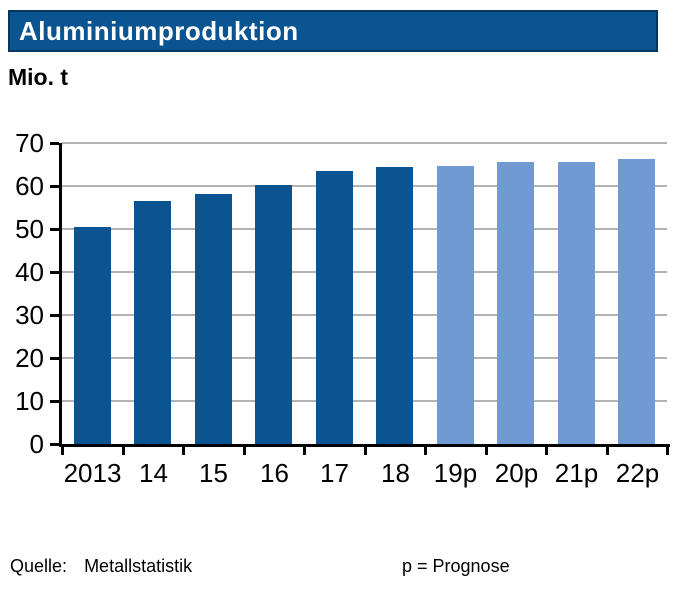 The width and height of the screenshot is (684, 589). What do you see at coordinates (455, 473) in the screenshot?
I see `x-tick-label-19p: 19p` at bounding box center [455, 473].